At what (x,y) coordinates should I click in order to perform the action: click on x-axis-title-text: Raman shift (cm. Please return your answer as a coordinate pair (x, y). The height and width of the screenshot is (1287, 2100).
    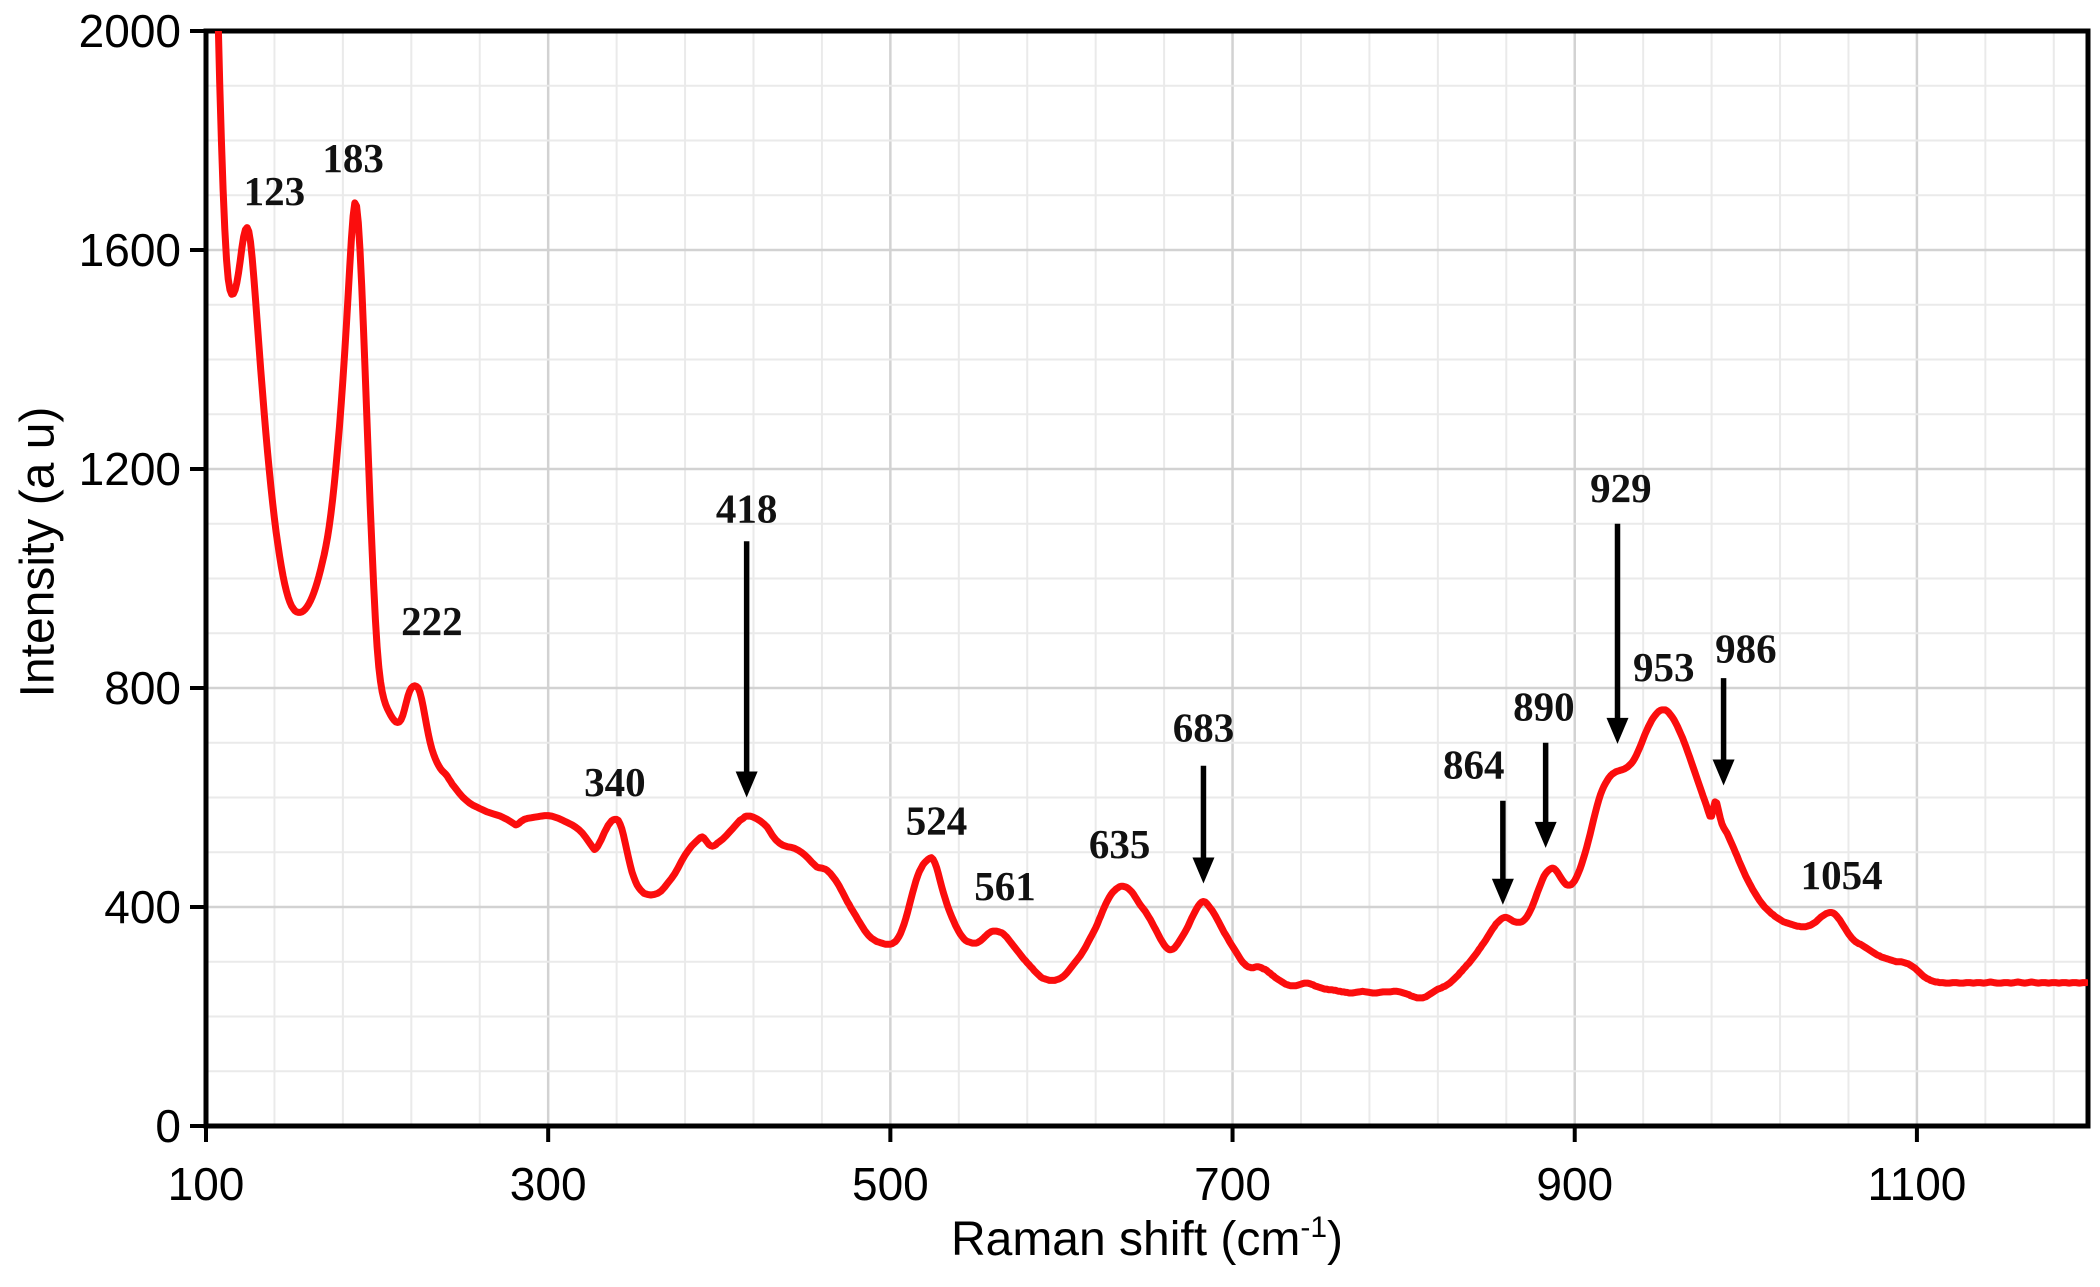
    Looking at the image, I should click on (1125, 1239).